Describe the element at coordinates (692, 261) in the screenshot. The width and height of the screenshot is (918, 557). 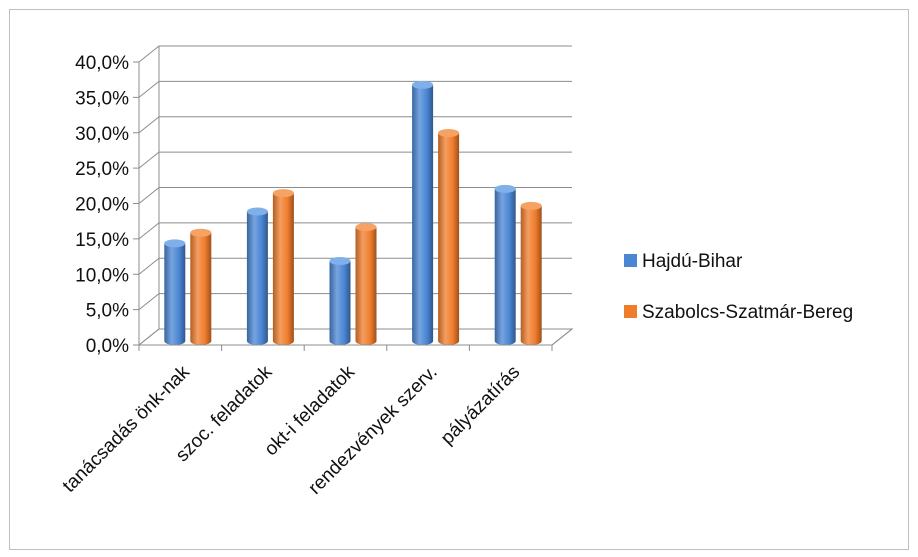
I see `legend-label: Hajdú-Bihar` at that location.